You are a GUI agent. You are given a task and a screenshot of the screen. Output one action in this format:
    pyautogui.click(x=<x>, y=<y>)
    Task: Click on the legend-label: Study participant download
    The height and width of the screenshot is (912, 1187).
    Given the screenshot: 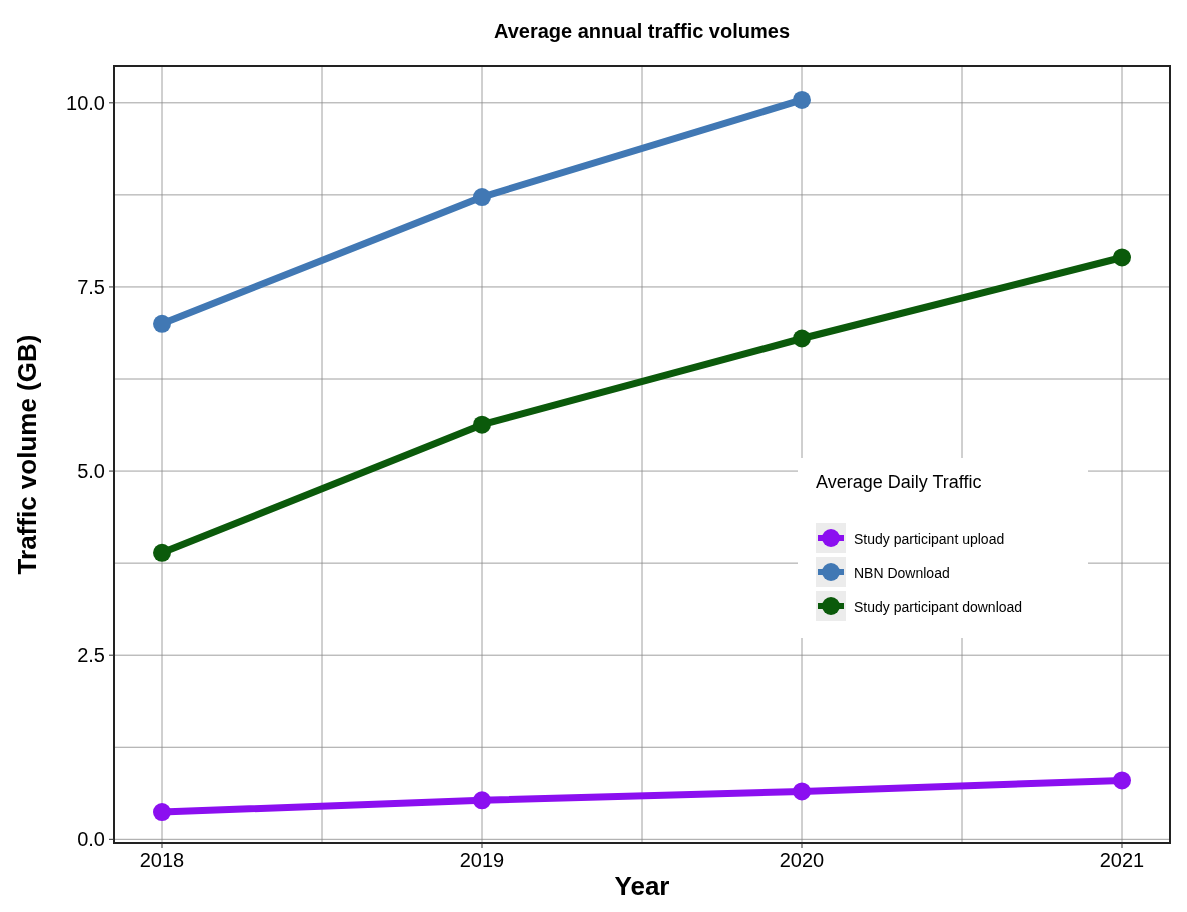 What is the action you would take?
    pyautogui.click(x=938, y=607)
    